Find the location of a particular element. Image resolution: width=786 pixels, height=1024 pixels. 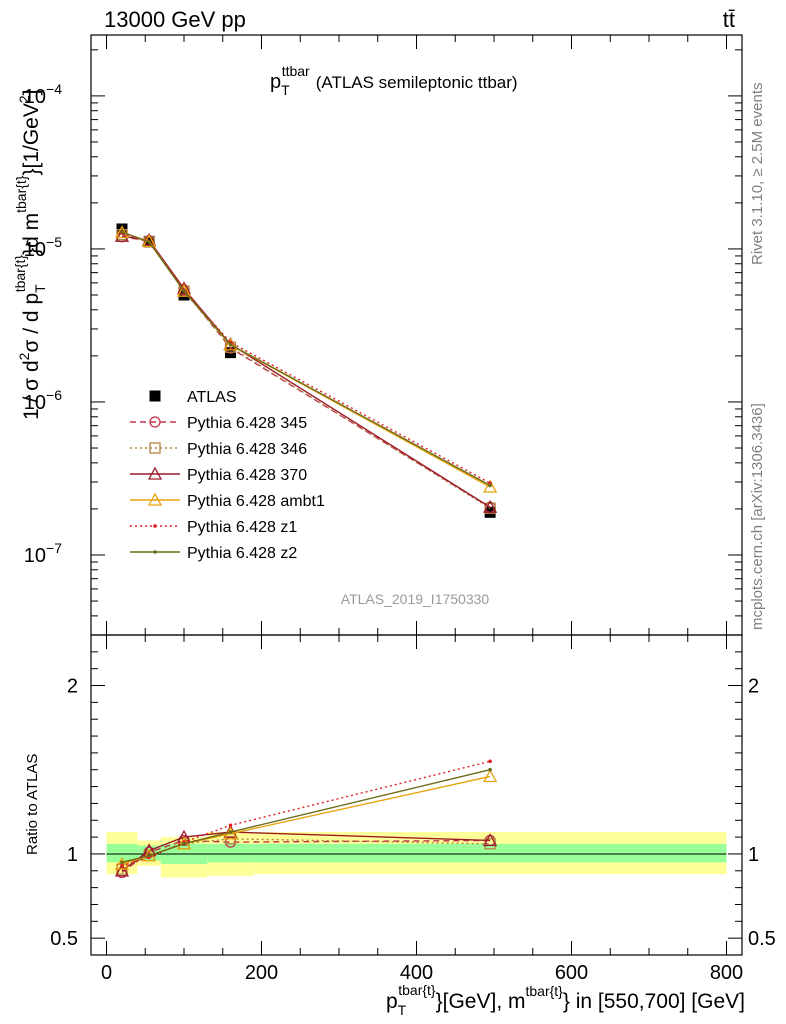

legend-item: Pythia 6.428 z2 is located at coordinates (213, 553).